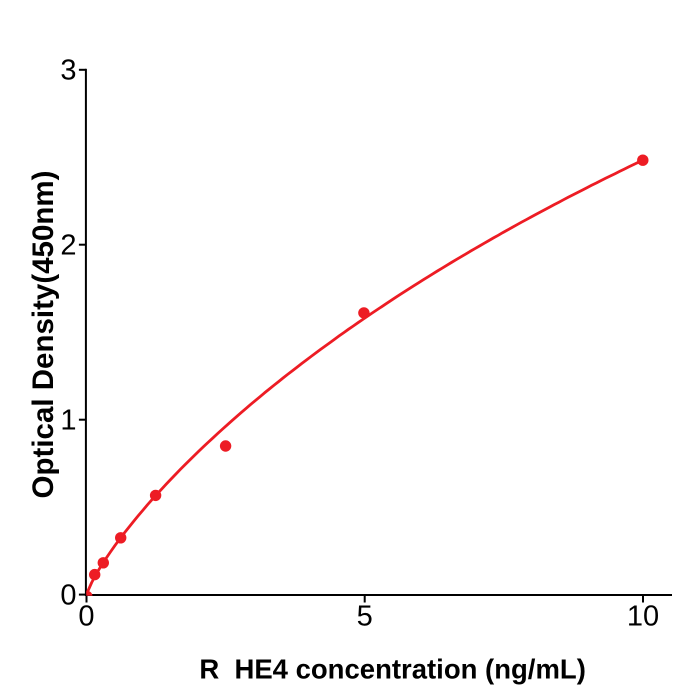  What do you see at coordinates (643, 617) in the screenshot?
I see `svg-text: 10` at bounding box center [643, 617].